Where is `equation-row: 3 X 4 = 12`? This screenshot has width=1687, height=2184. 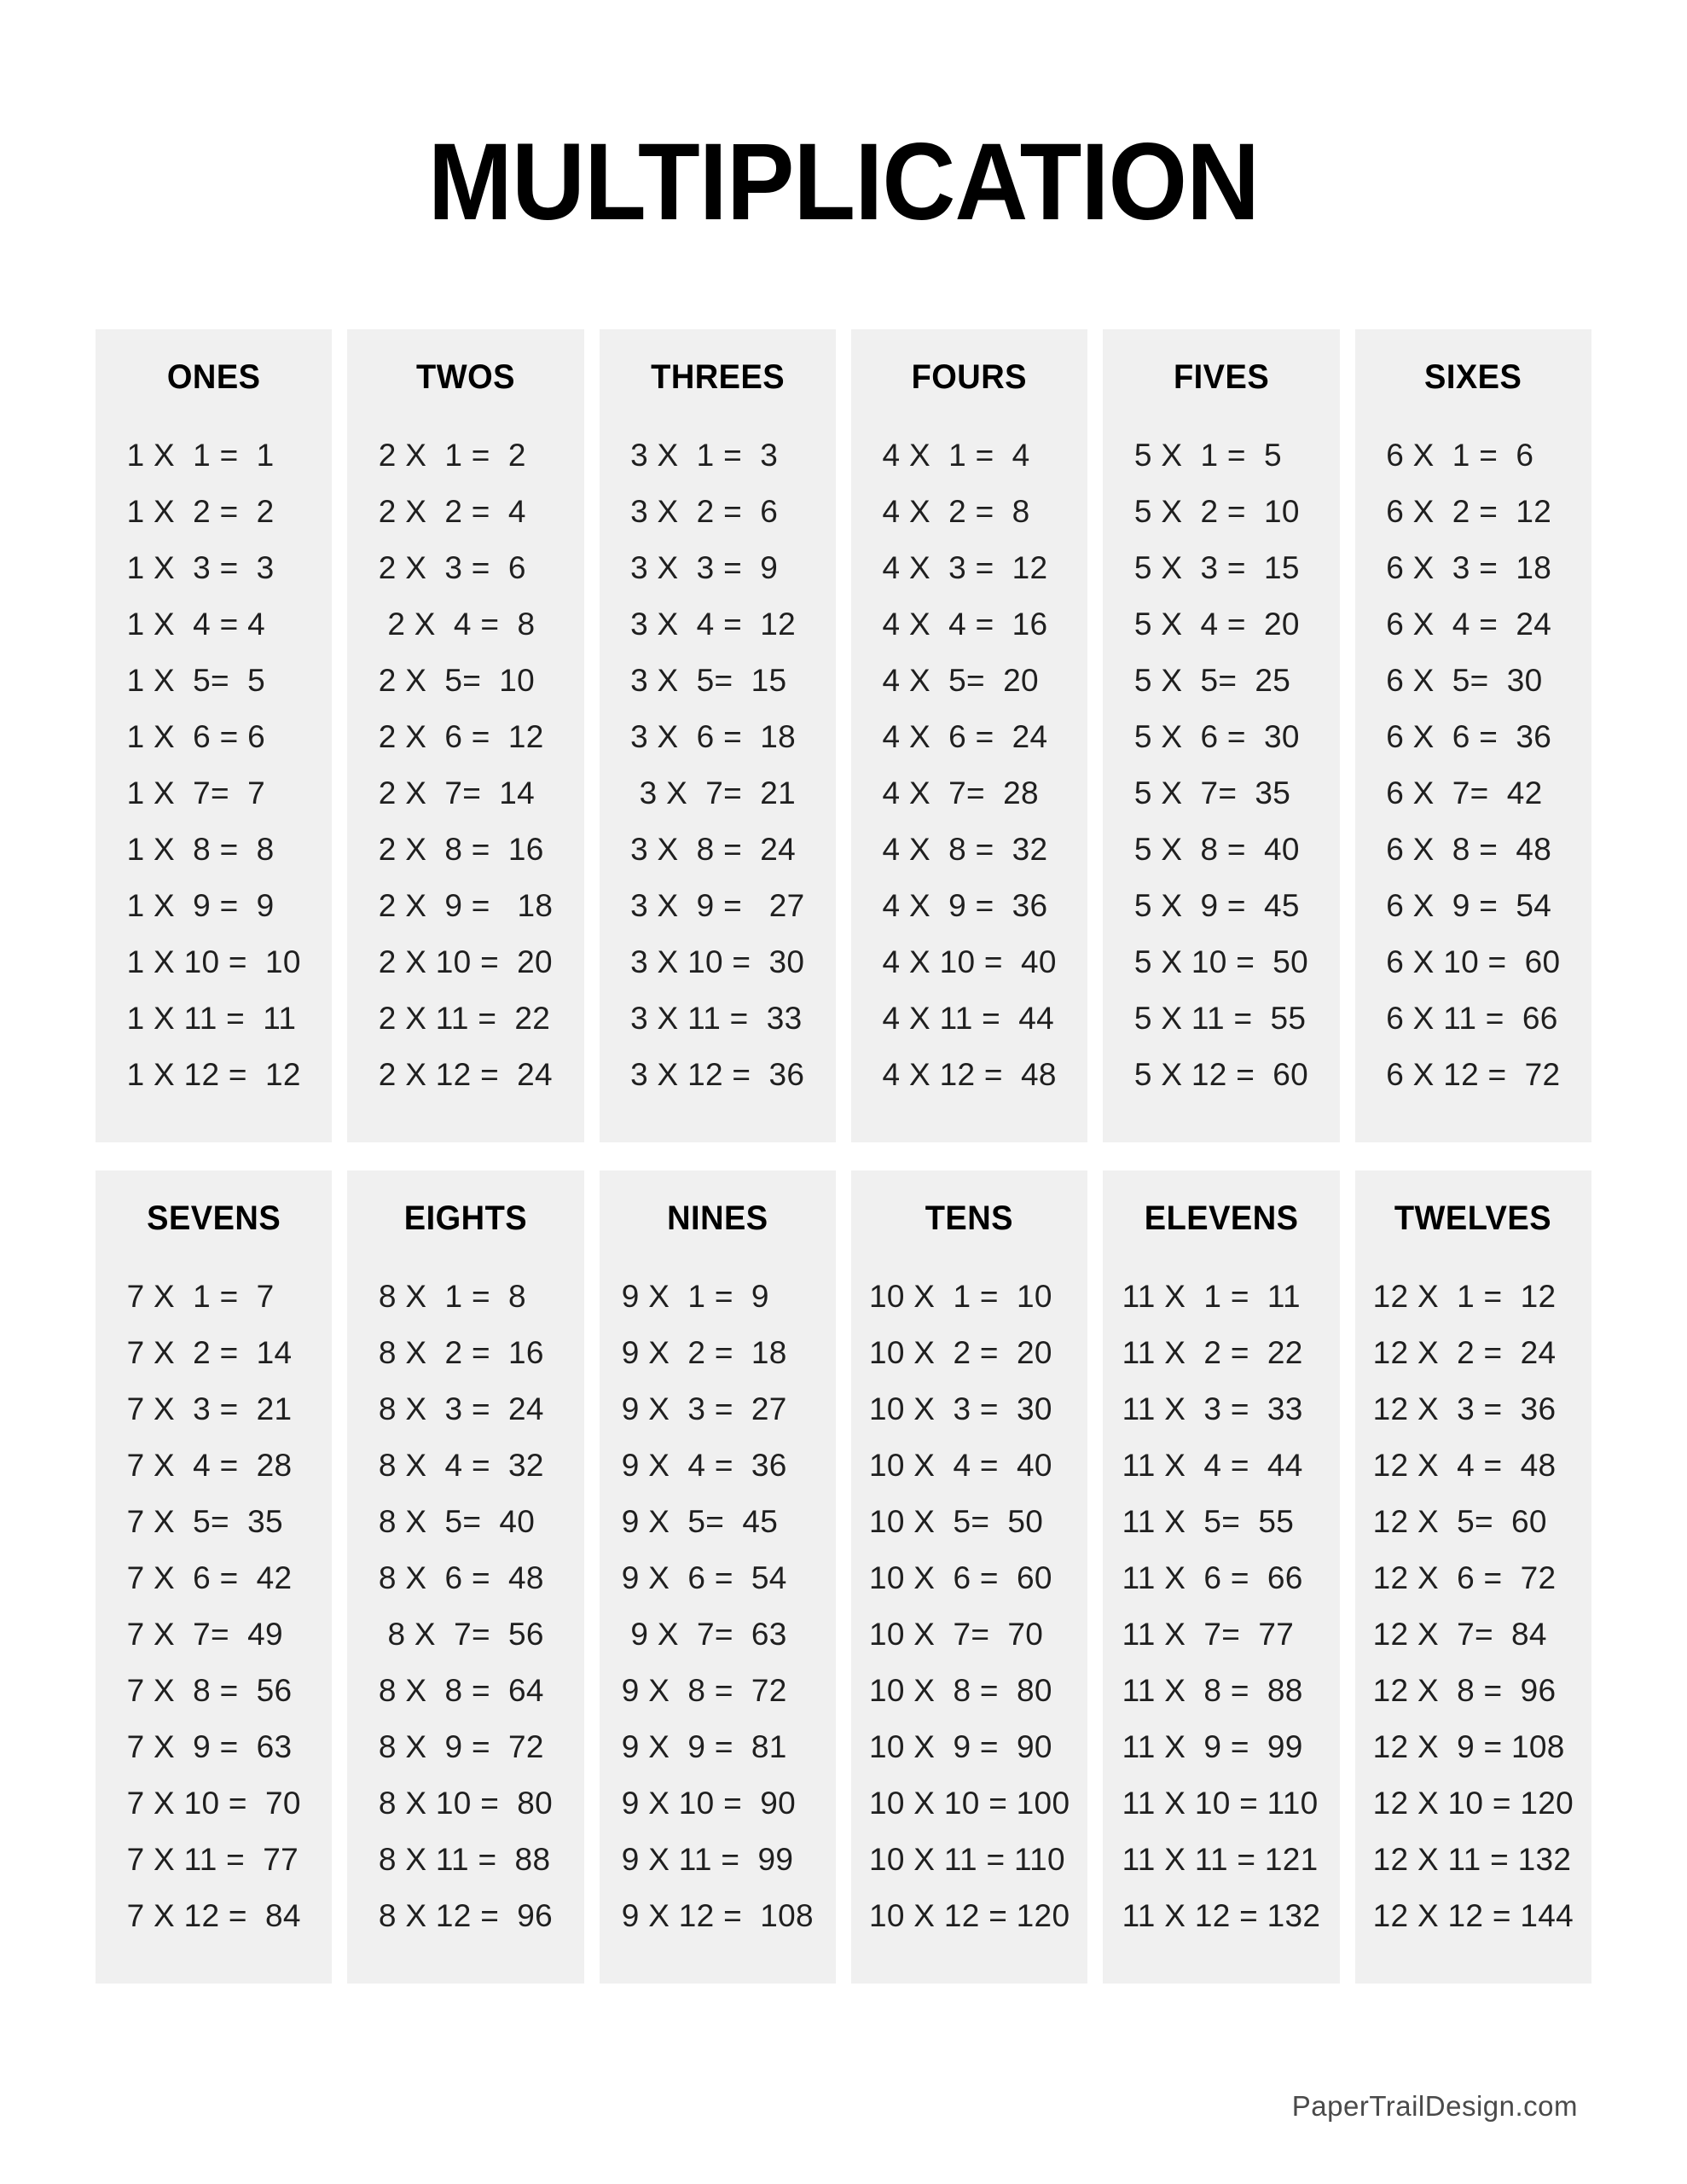
equation-row: 3 X 4 = 12 is located at coordinates (713, 624).